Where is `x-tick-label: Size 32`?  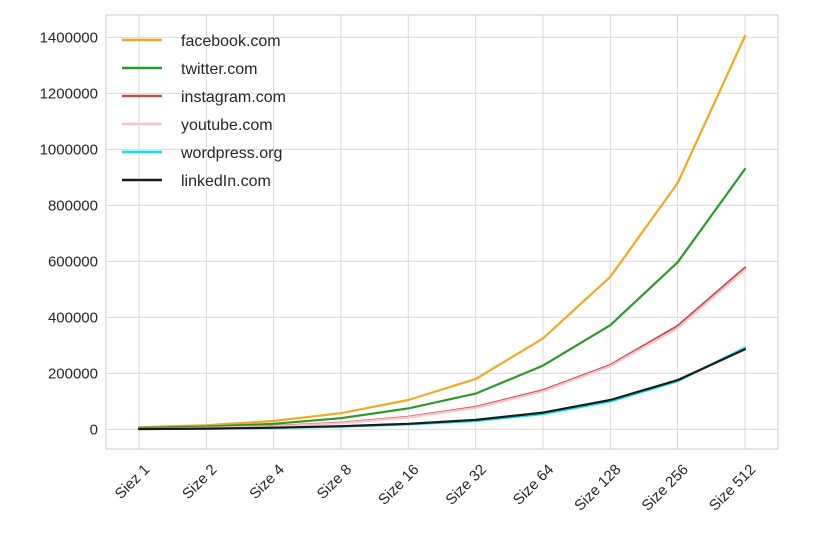
x-tick-label: Size 32 is located at coordinates (465, 484).